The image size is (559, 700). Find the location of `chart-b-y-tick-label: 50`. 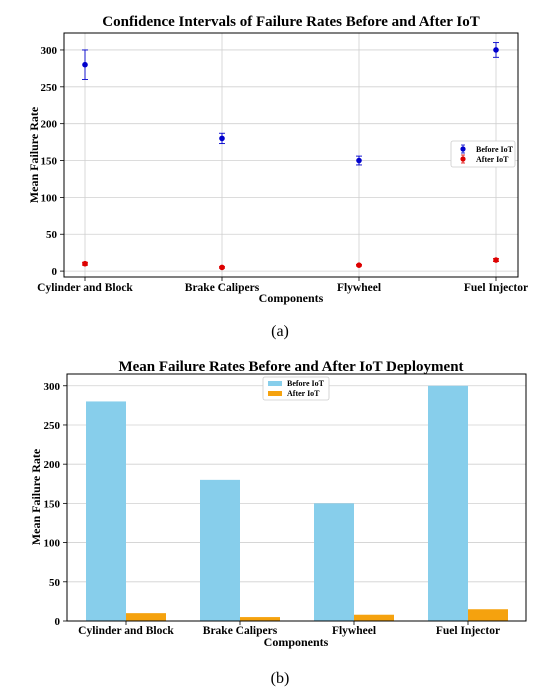

chart-b-y-tick-label: 50 is located at coordinates (55, 583).